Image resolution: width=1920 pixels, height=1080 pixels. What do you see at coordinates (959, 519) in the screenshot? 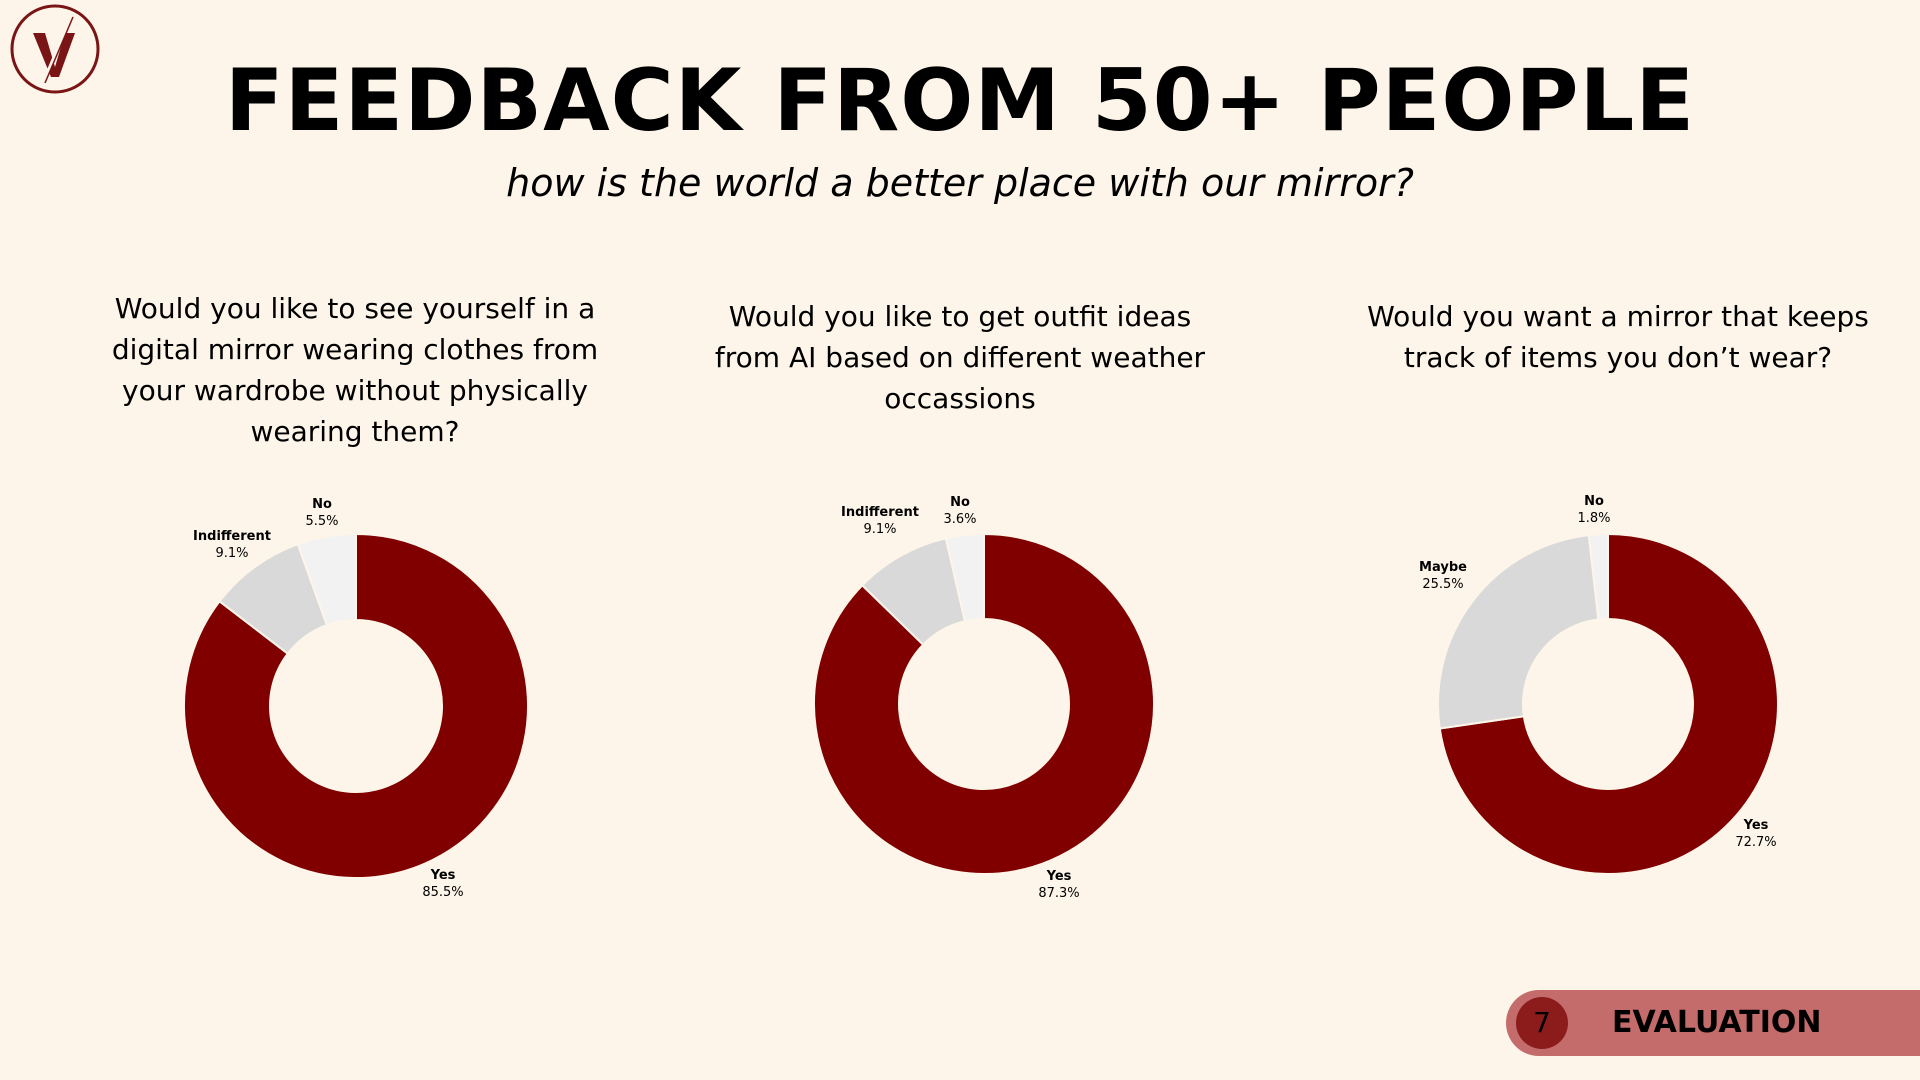
I see `donut-2-label-no-value: 3.6%` at bounding box center [959, 519].